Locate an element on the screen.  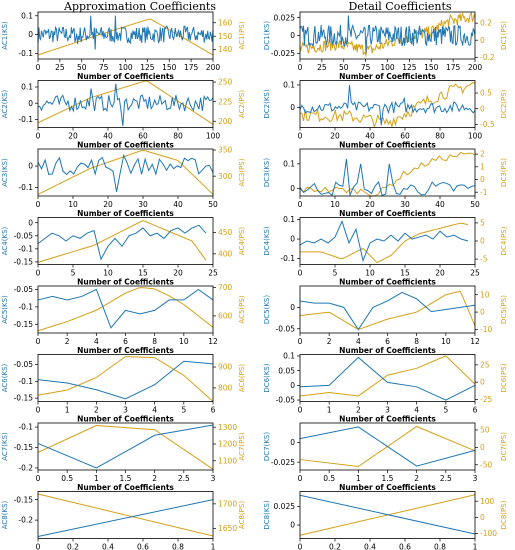
x-tick-label-A8: 1 is located at coordinates (213, 546).